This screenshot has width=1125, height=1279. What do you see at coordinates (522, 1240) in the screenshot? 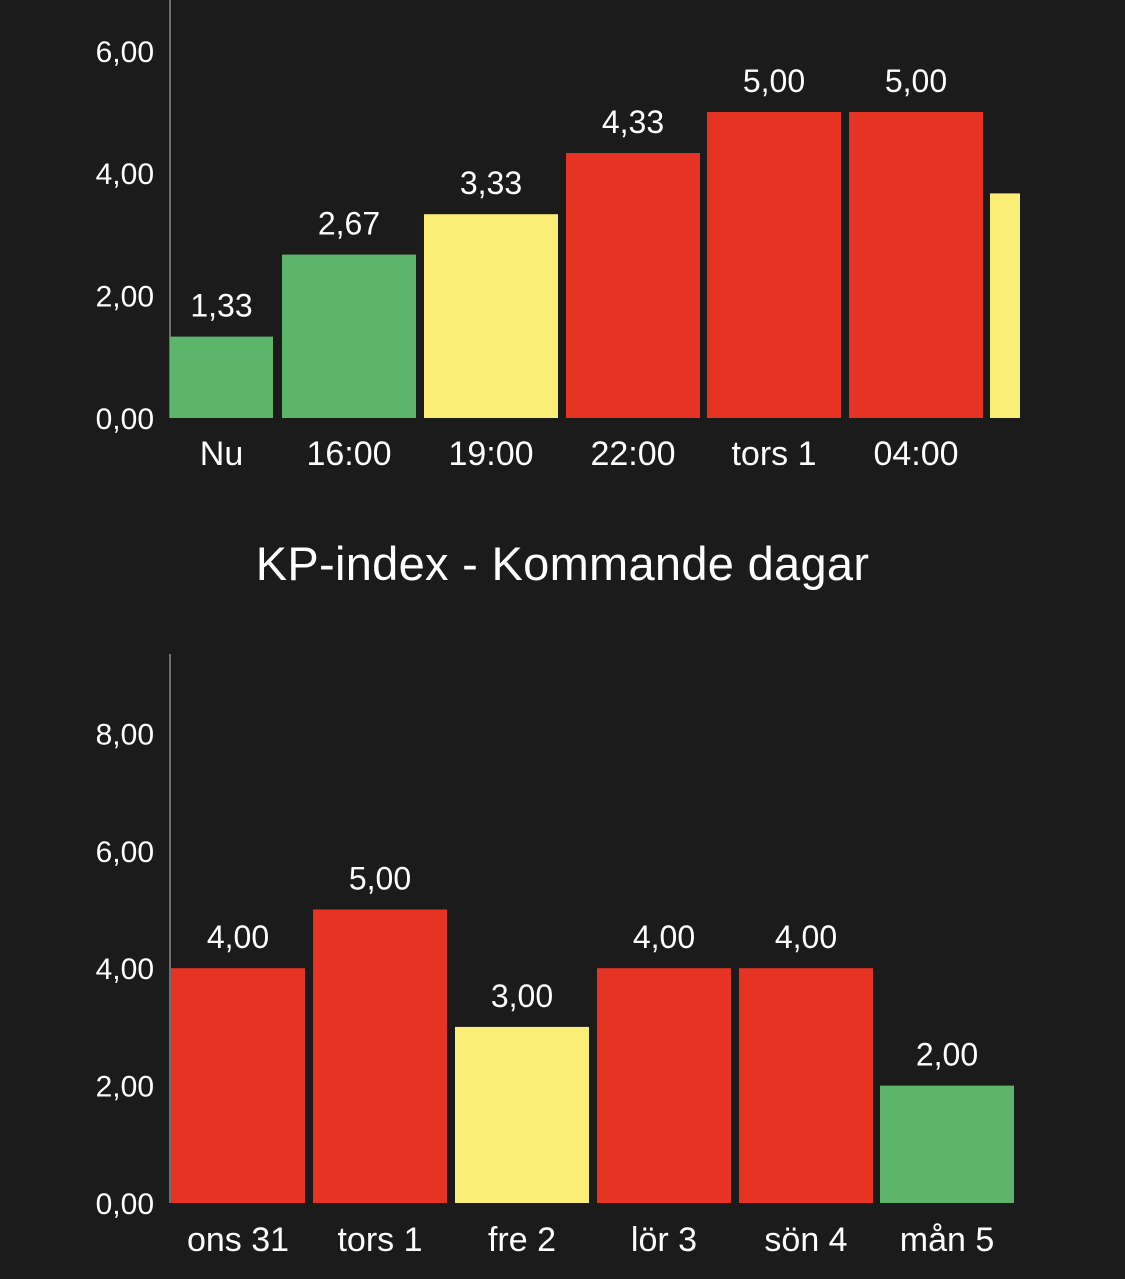
I see `x-category-label: fre 2` at bounding box center [522, 1240].